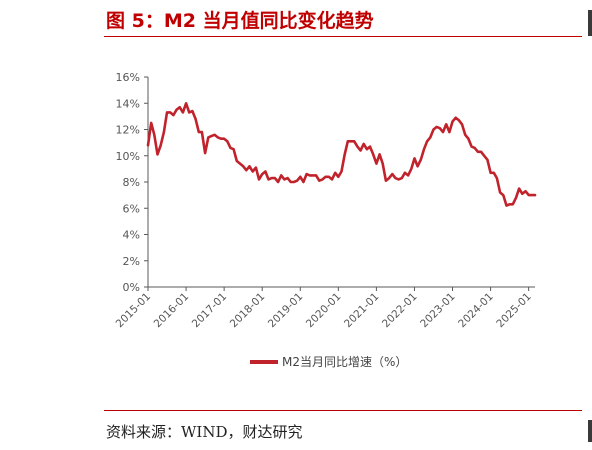  What do you see at coordinates (131, 287) in the screenshot?
I see `y-tick-label: 0%` at bounding box center [131, 287].